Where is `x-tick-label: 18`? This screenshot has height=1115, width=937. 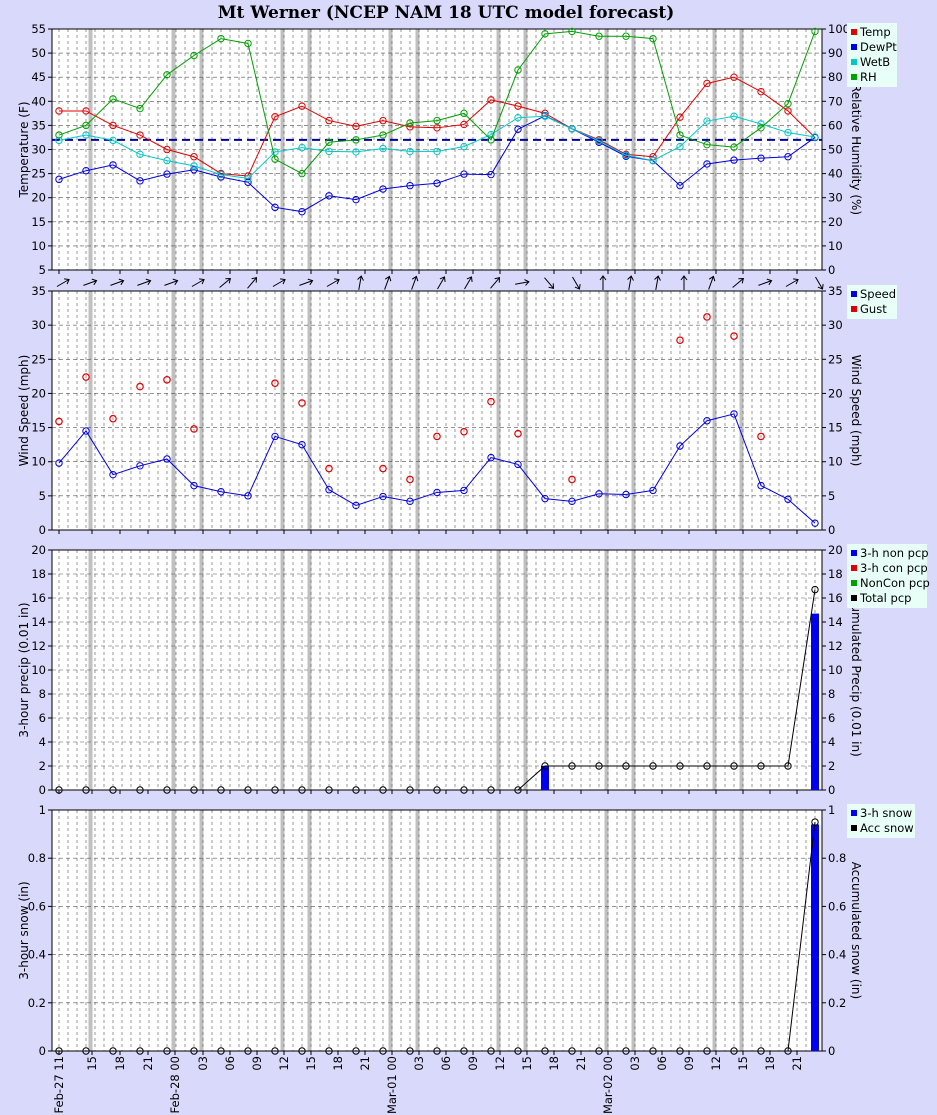
x-tick-label: 18 is located at coordinates (338, 1063).